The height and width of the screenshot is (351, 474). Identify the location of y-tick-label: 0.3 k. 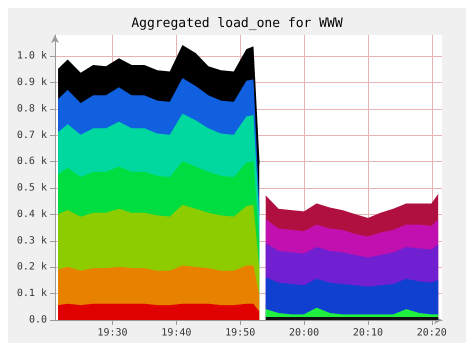
(31, 240).